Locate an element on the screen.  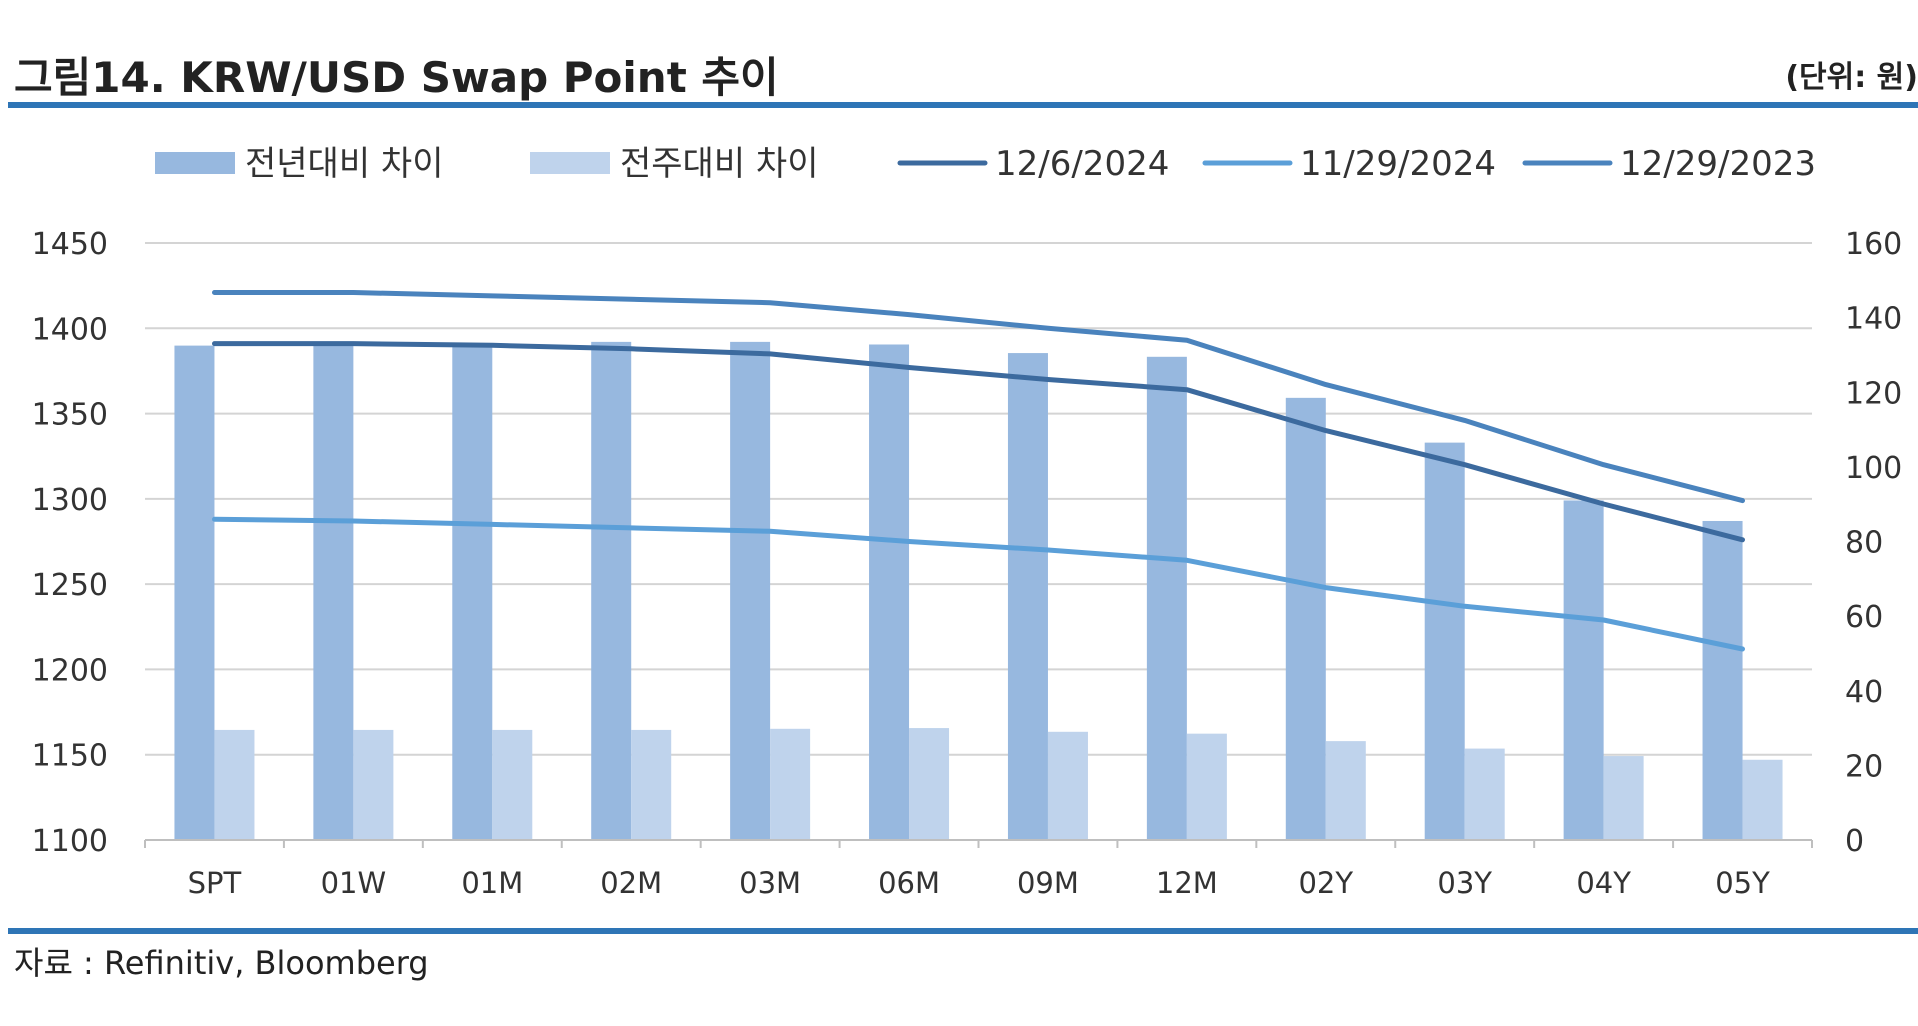
y-left-tick-label: 1350 is located at coordinates (70, 415).